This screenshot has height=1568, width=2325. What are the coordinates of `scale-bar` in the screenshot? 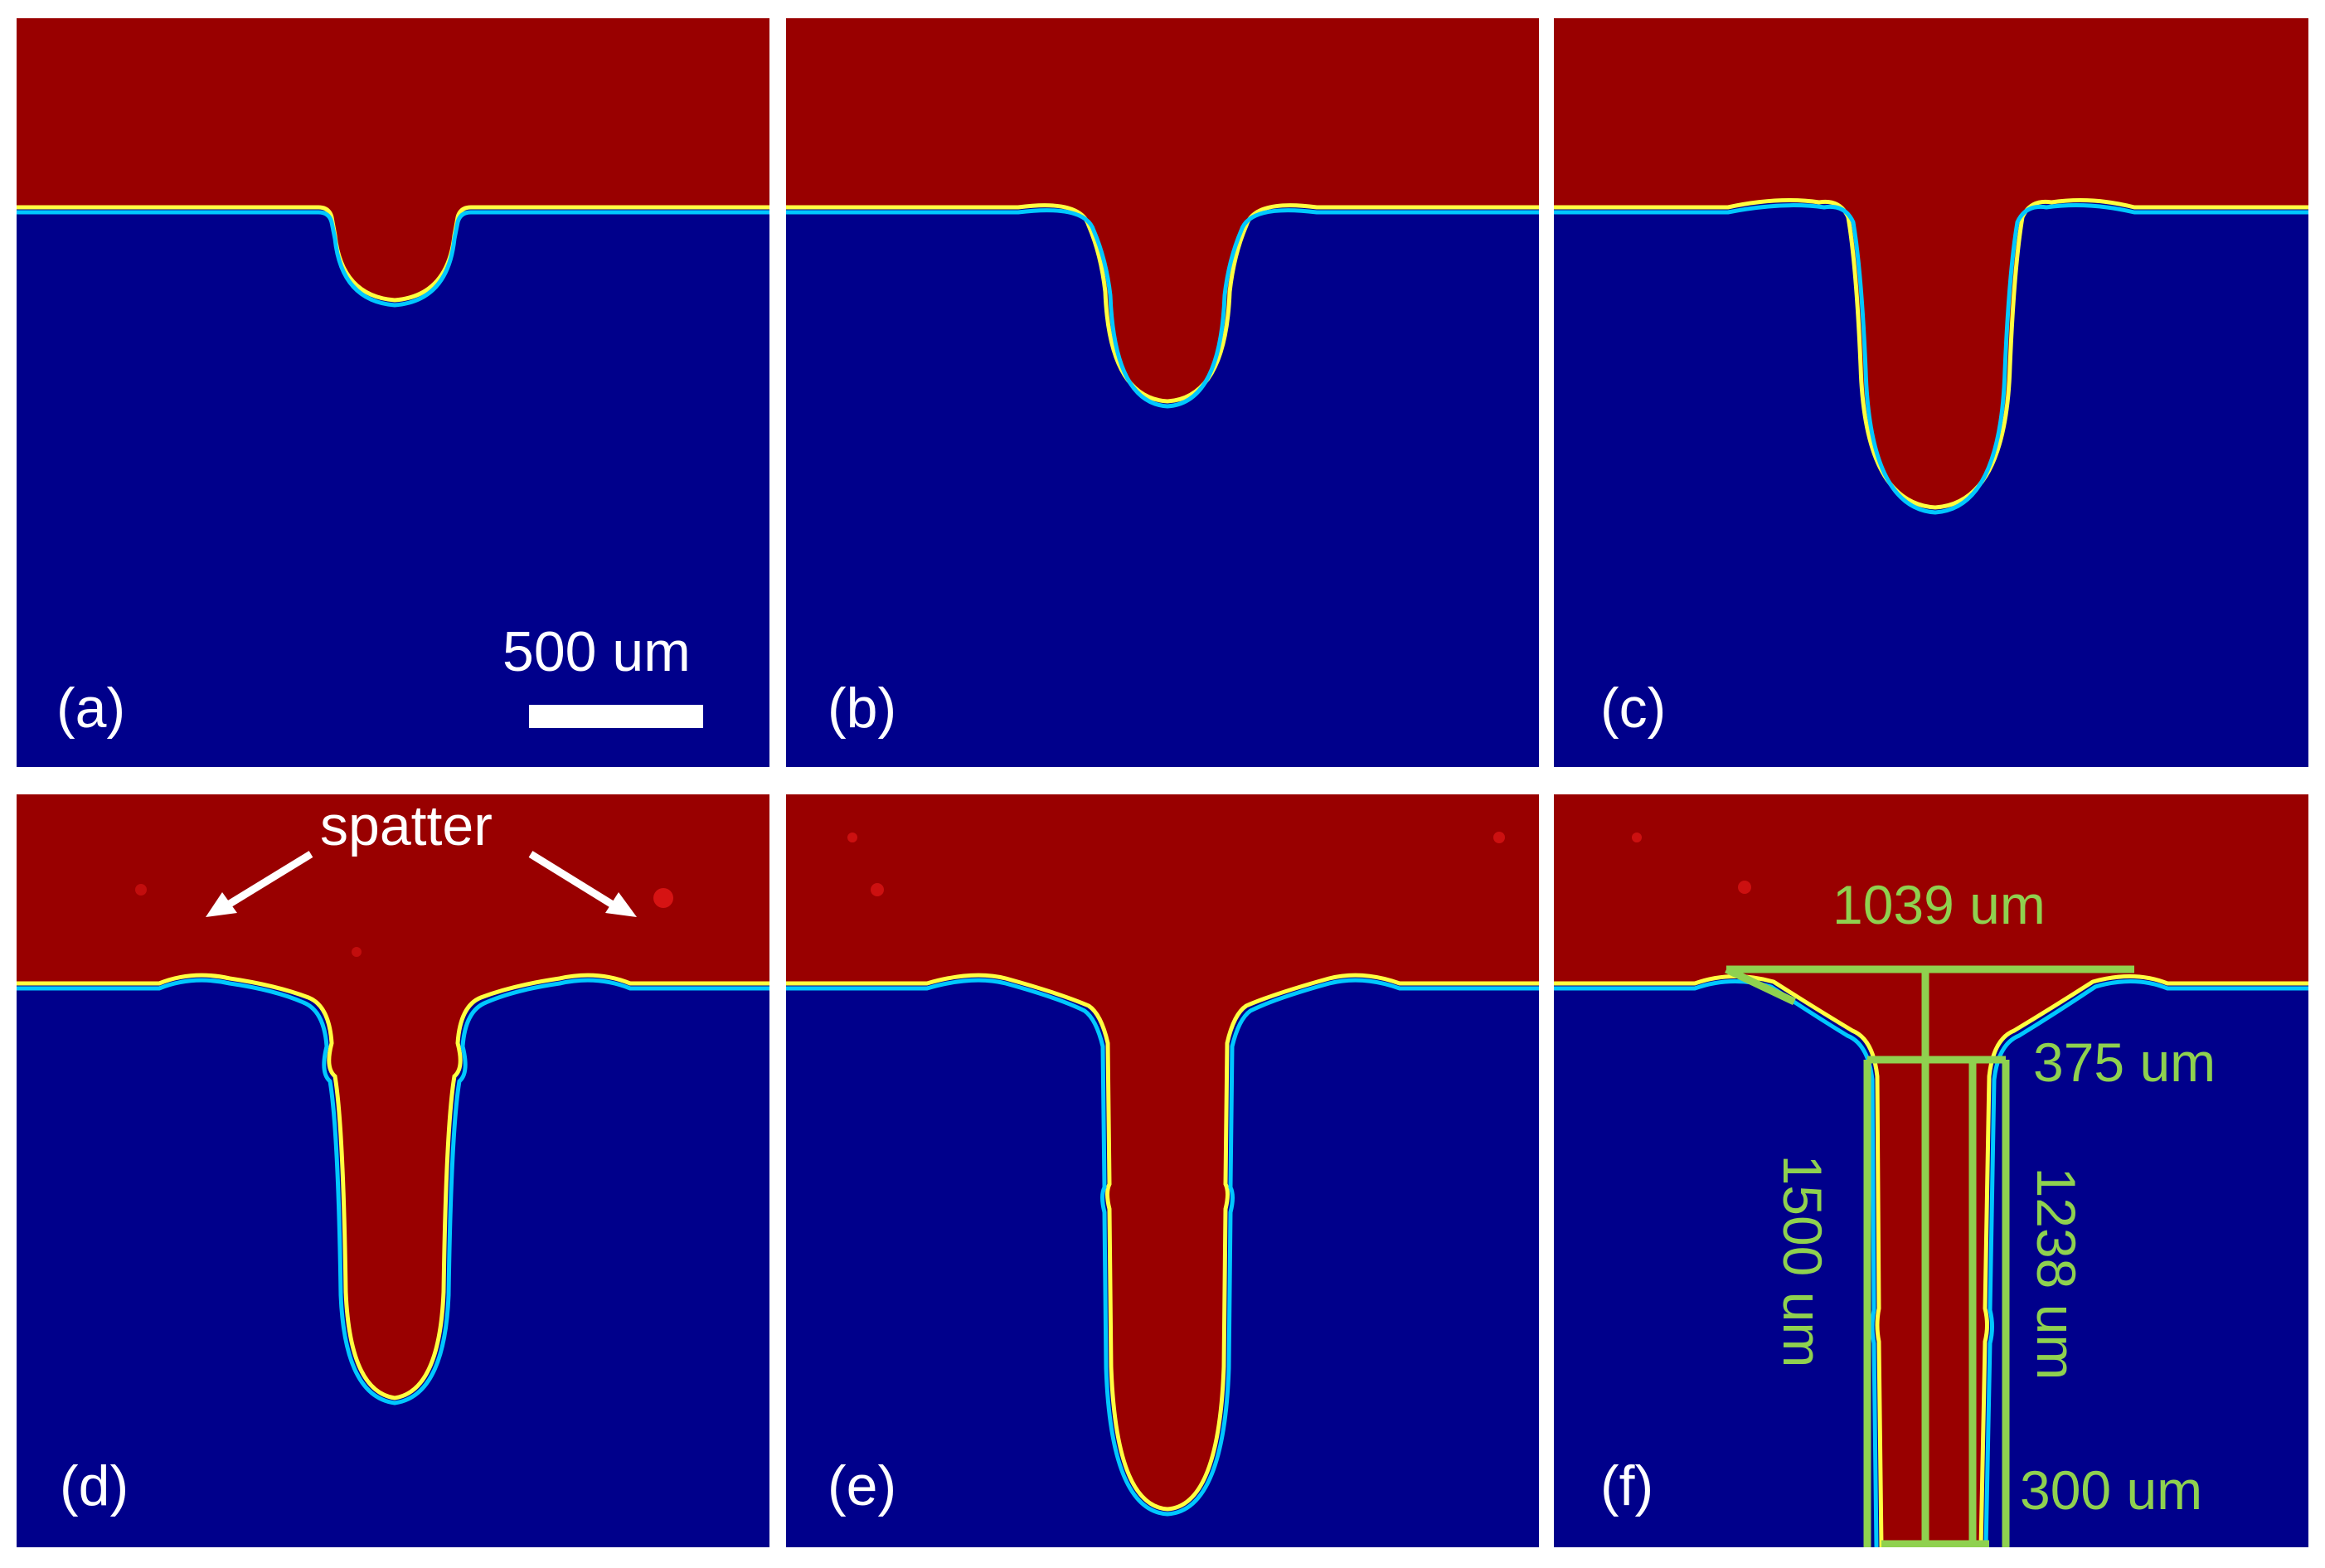 It's located at (616, 716).